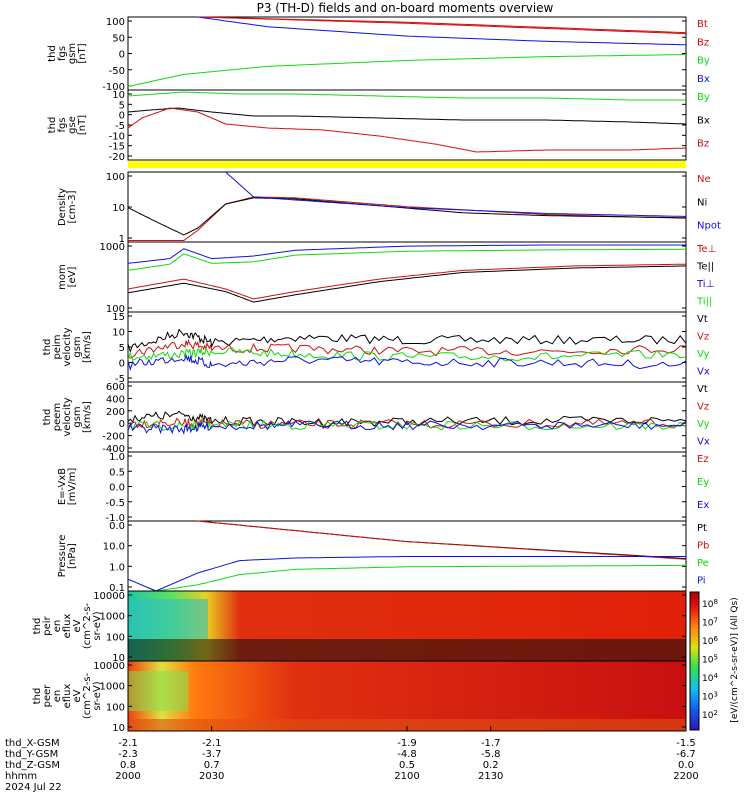 The image size is (750, 800). Describe the element at coordinates (72, 556) in the screenshot. I see `y-axis-label: [nPa]` at that location.